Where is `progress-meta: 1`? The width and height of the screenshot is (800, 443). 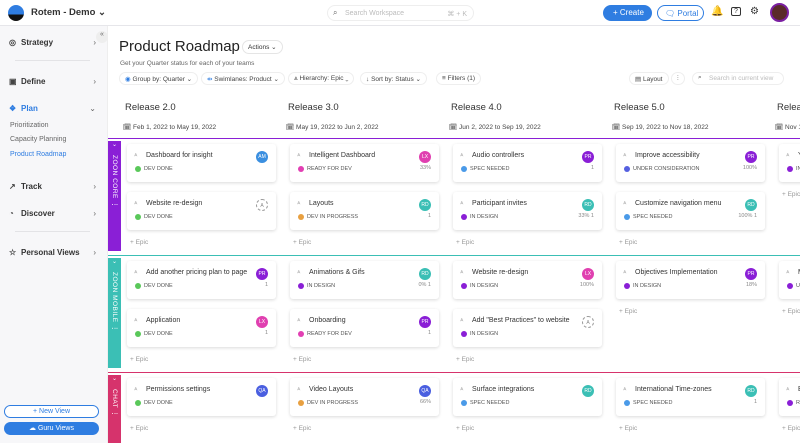 progress-meta: 1 is located at coordinates (755, 402).